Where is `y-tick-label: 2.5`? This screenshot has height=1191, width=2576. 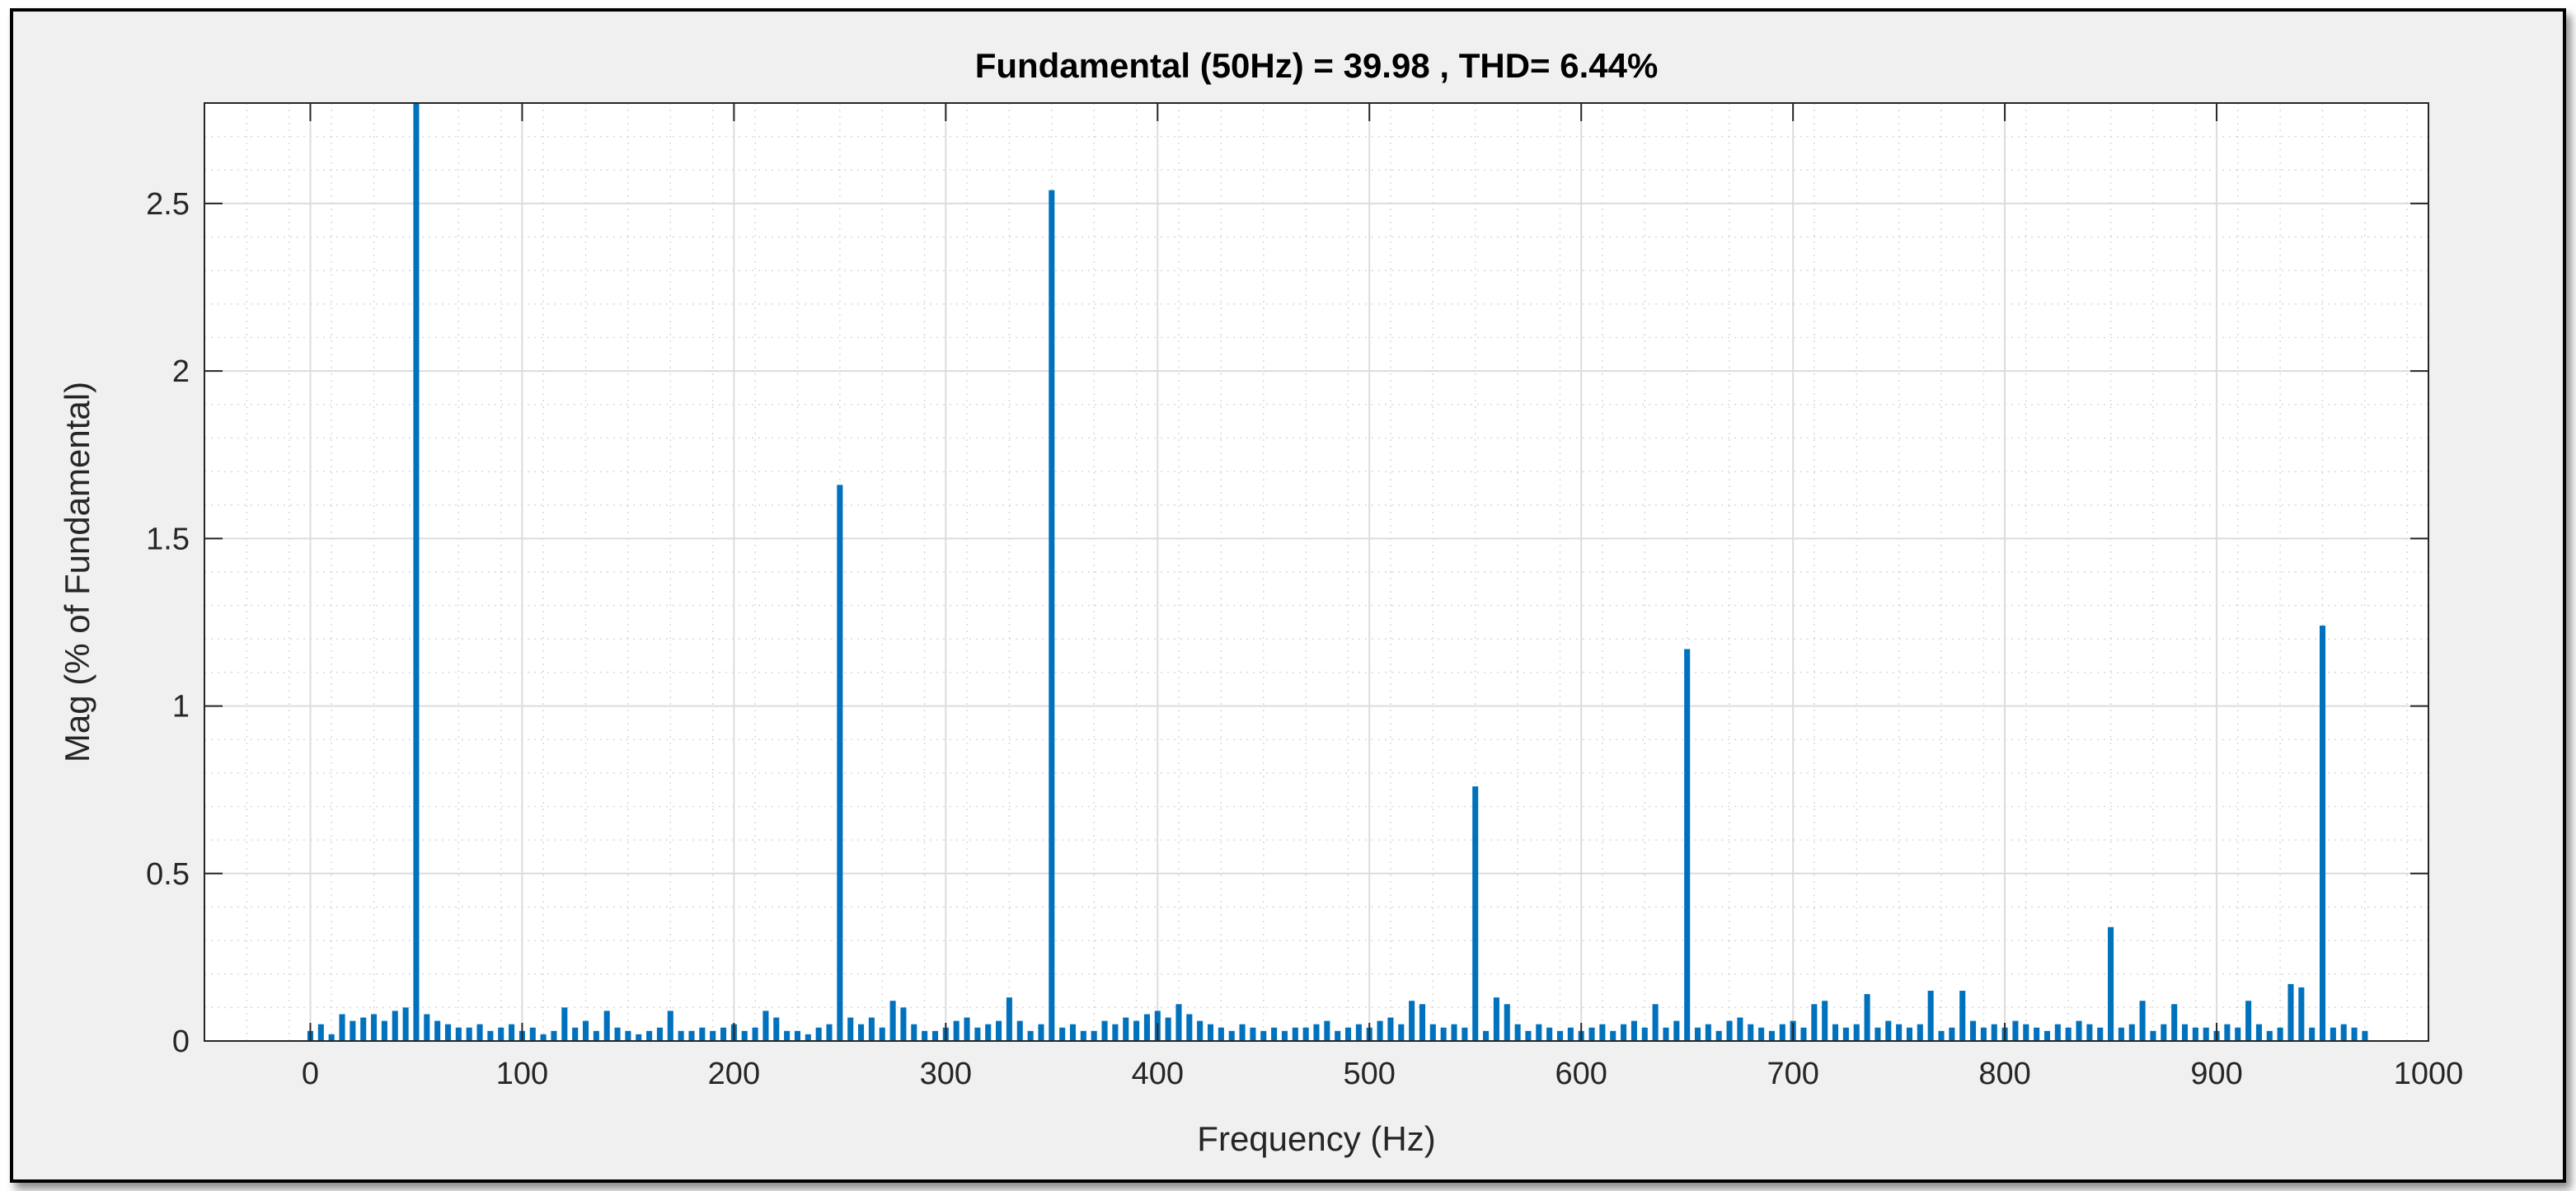
y-tick-label: 2.5 is located at coordinates (168, 204).